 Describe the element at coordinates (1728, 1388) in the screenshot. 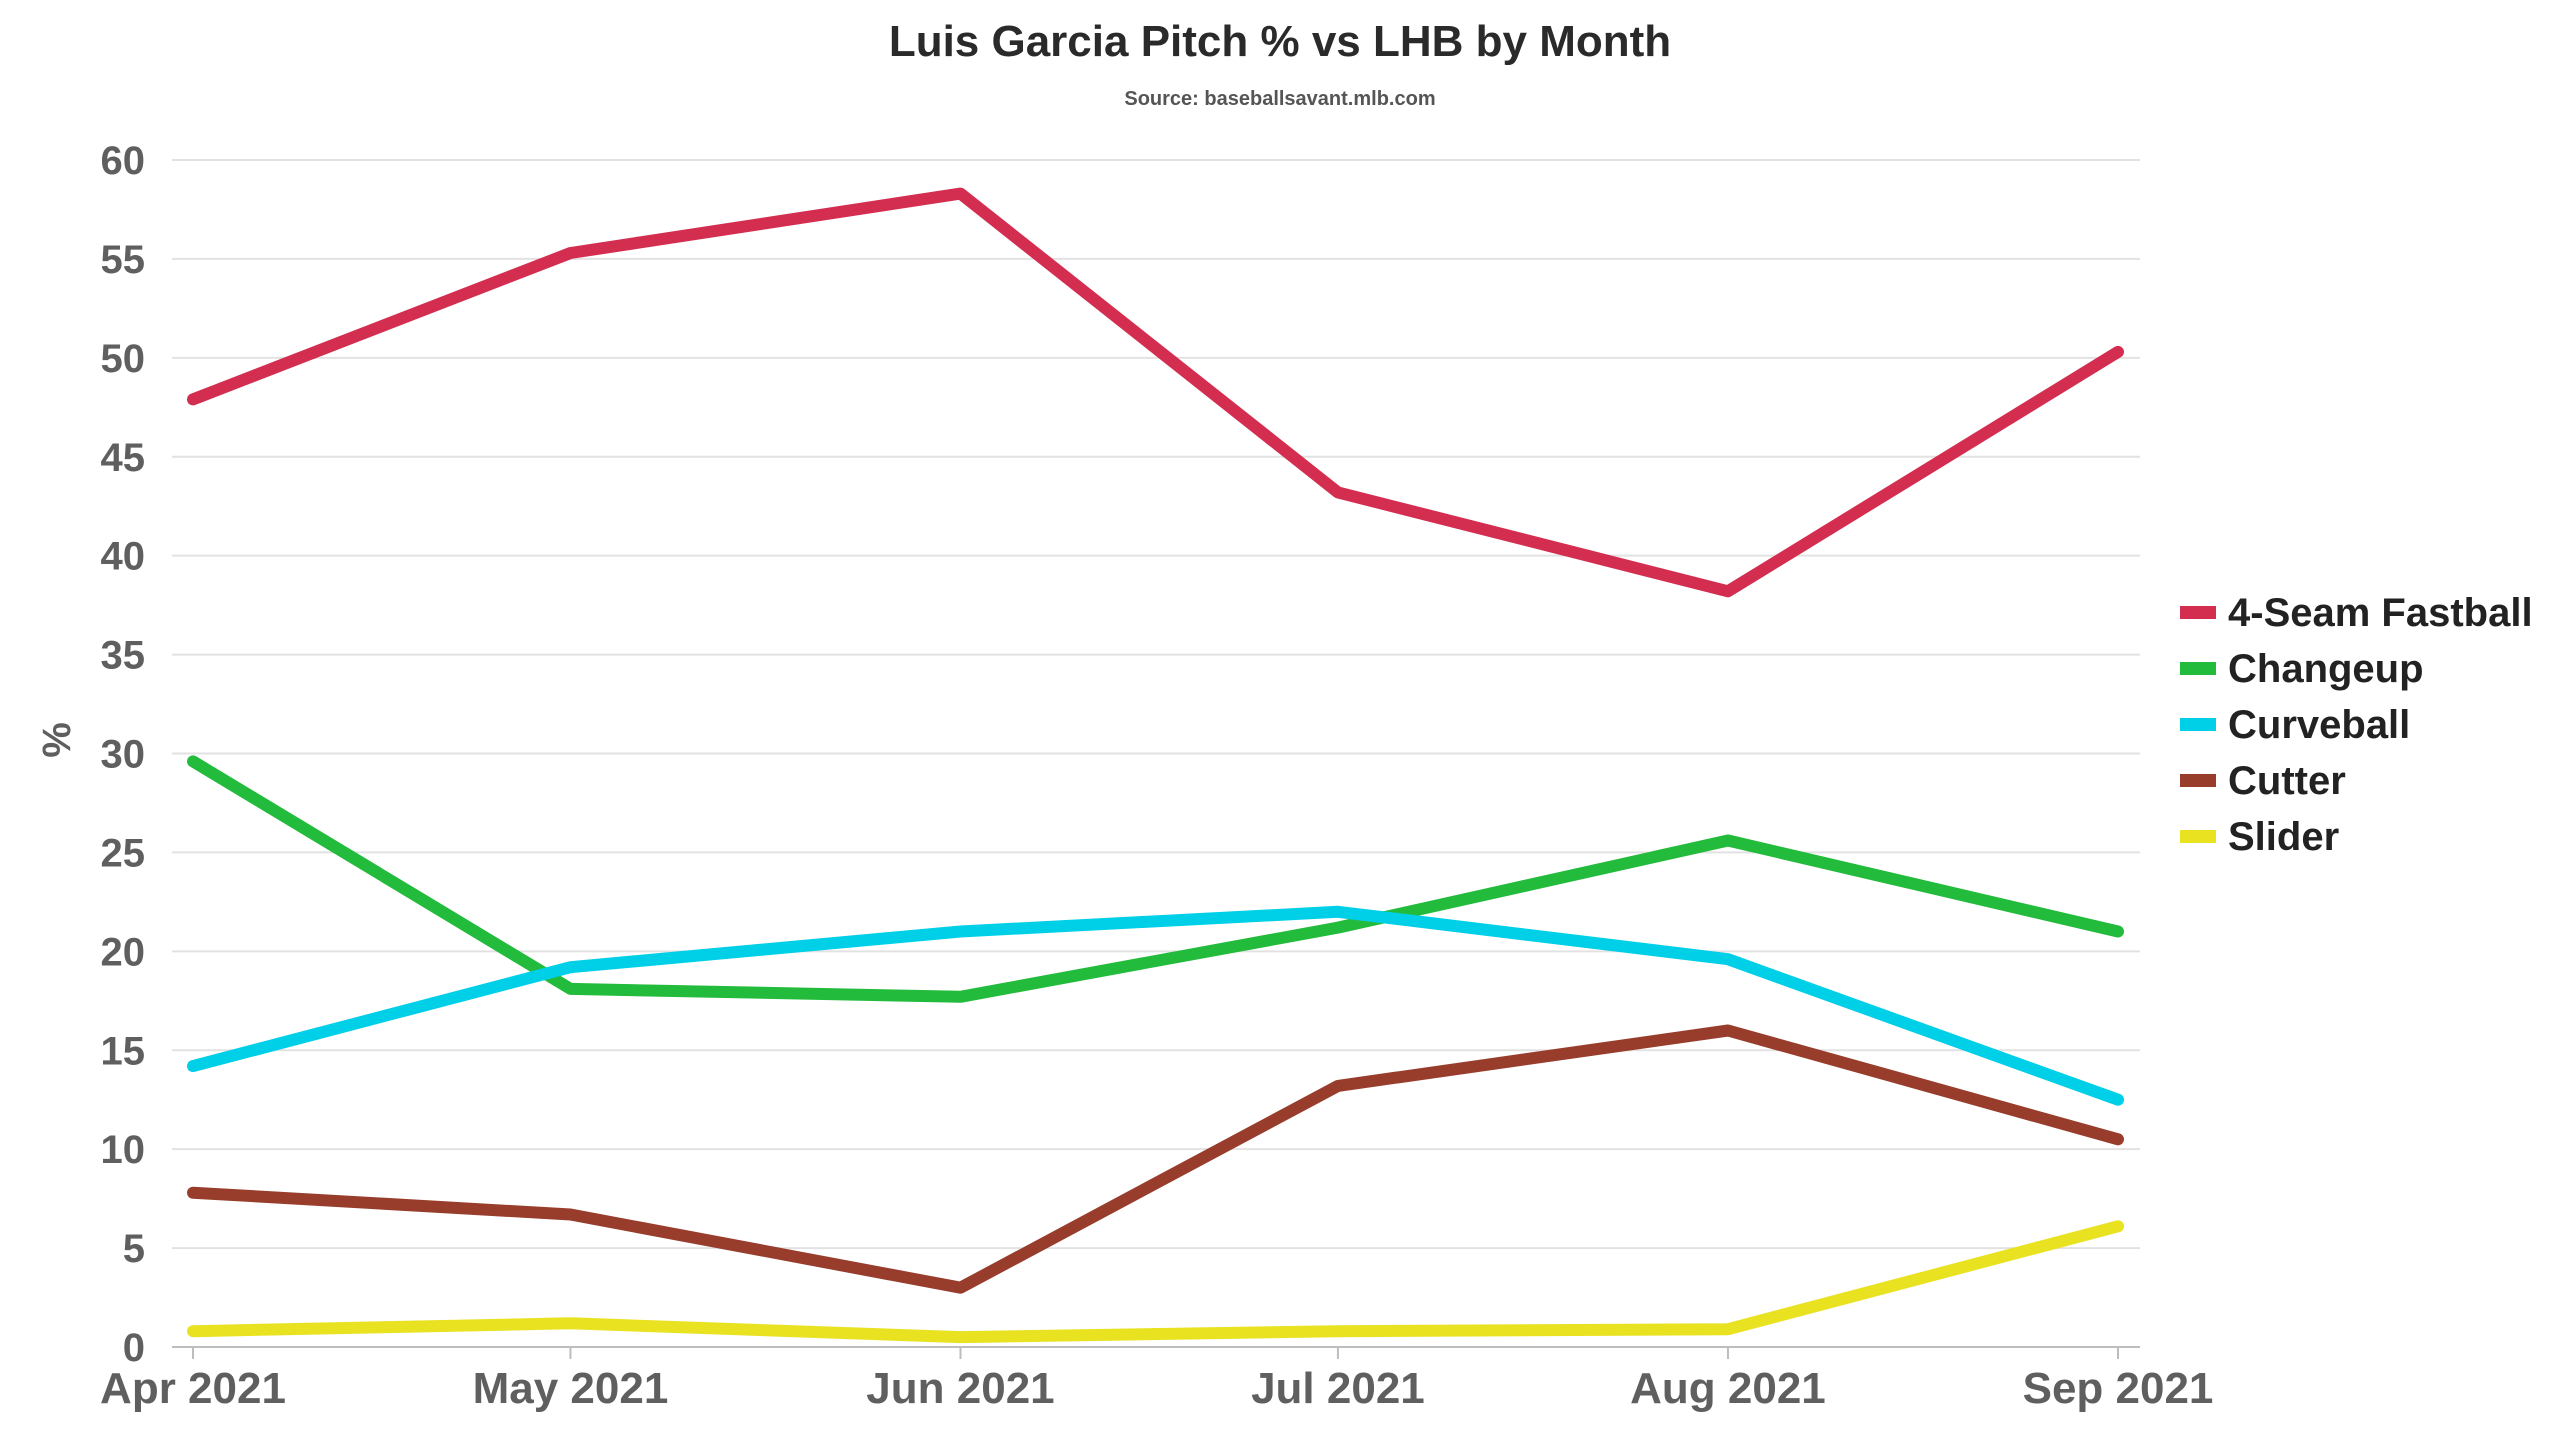

I see `x-tick-label: Aug 2021` at that location.